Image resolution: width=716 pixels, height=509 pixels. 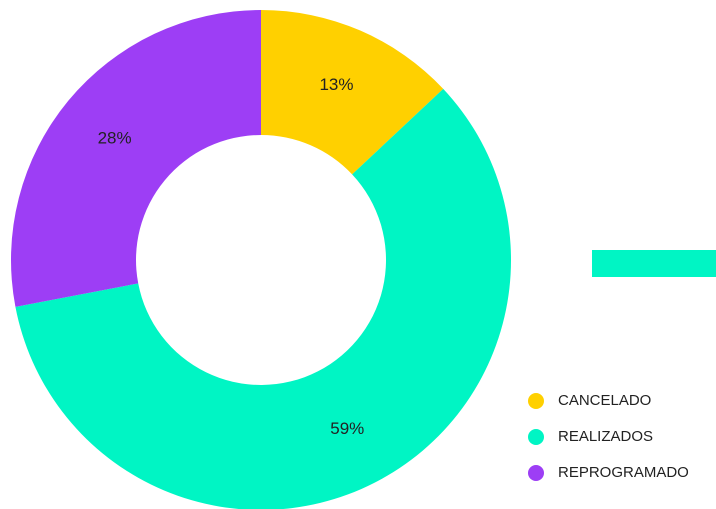 I want to click on data-label: 13%, so click(x=336, y=84).